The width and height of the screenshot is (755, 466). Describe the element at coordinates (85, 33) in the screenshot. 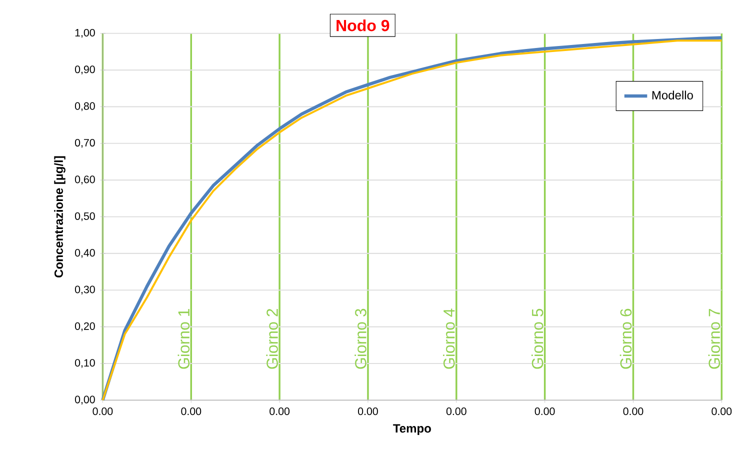

I see `y-tick-label: 1,00` at that location.